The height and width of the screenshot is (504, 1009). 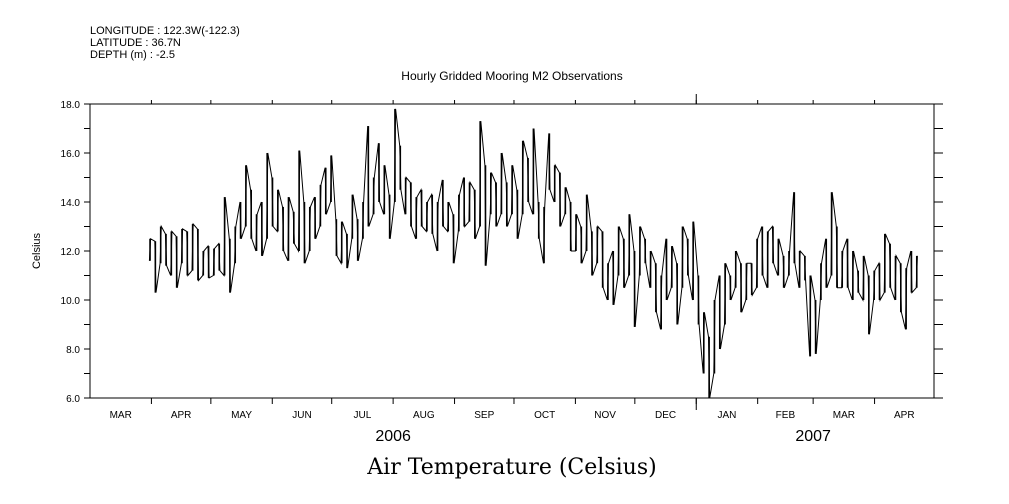 What do you see at coordinates (37, 250) in the screenshot?
I see `y-axis-label: Celsius` at bounding box center [37, 250].